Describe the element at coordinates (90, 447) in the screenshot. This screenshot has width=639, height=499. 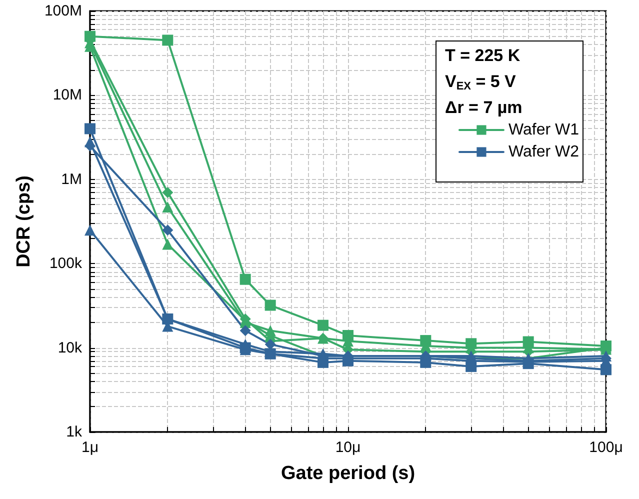
I see `x-tick-label: 1μ` at that location.